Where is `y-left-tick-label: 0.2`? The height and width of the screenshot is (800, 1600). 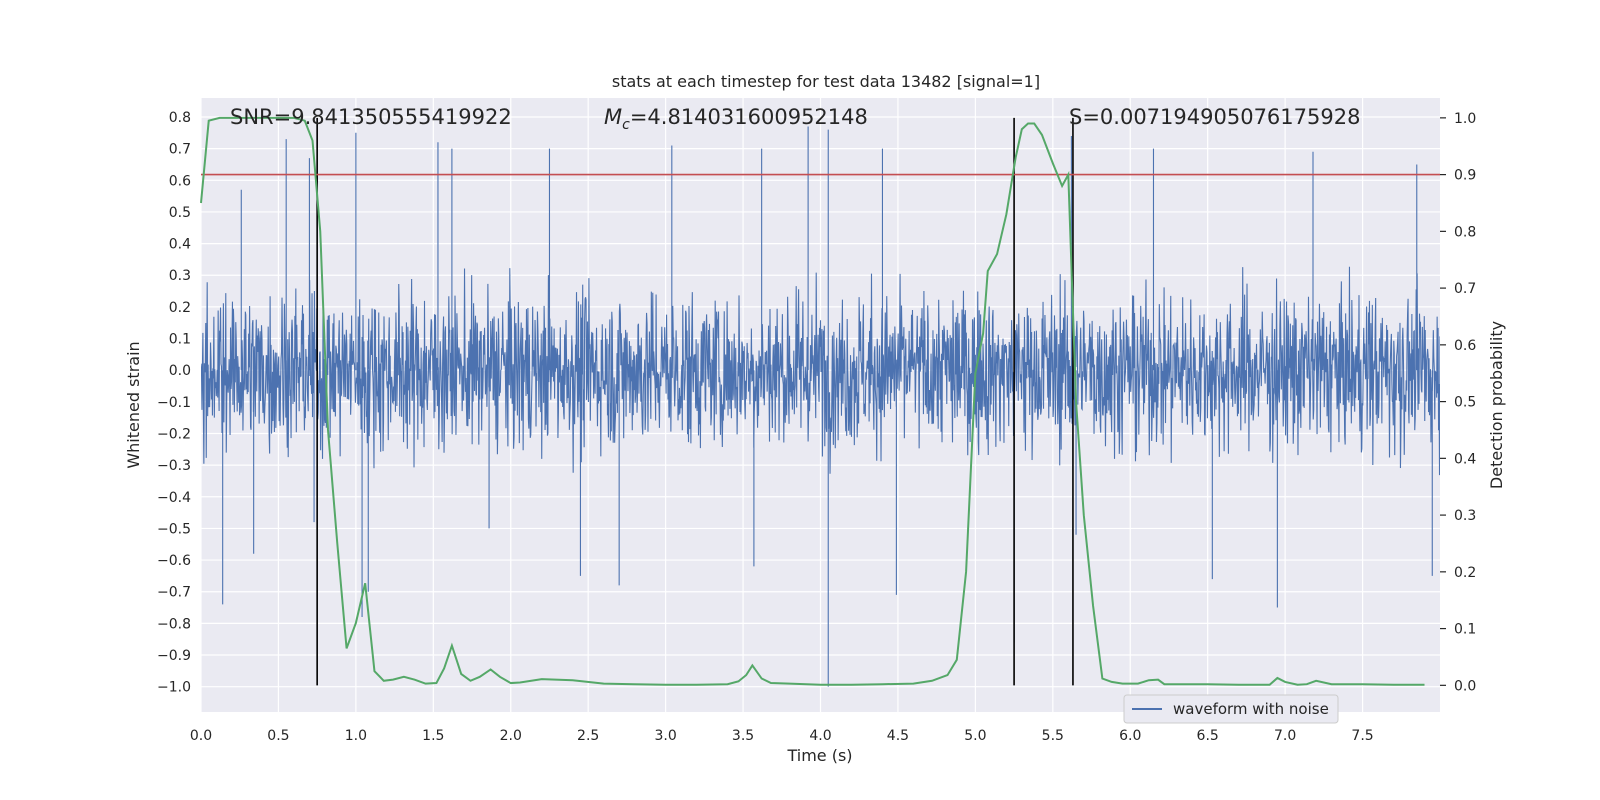
y-left-tick-label: 0.2 is located at coordinates (180, 308).